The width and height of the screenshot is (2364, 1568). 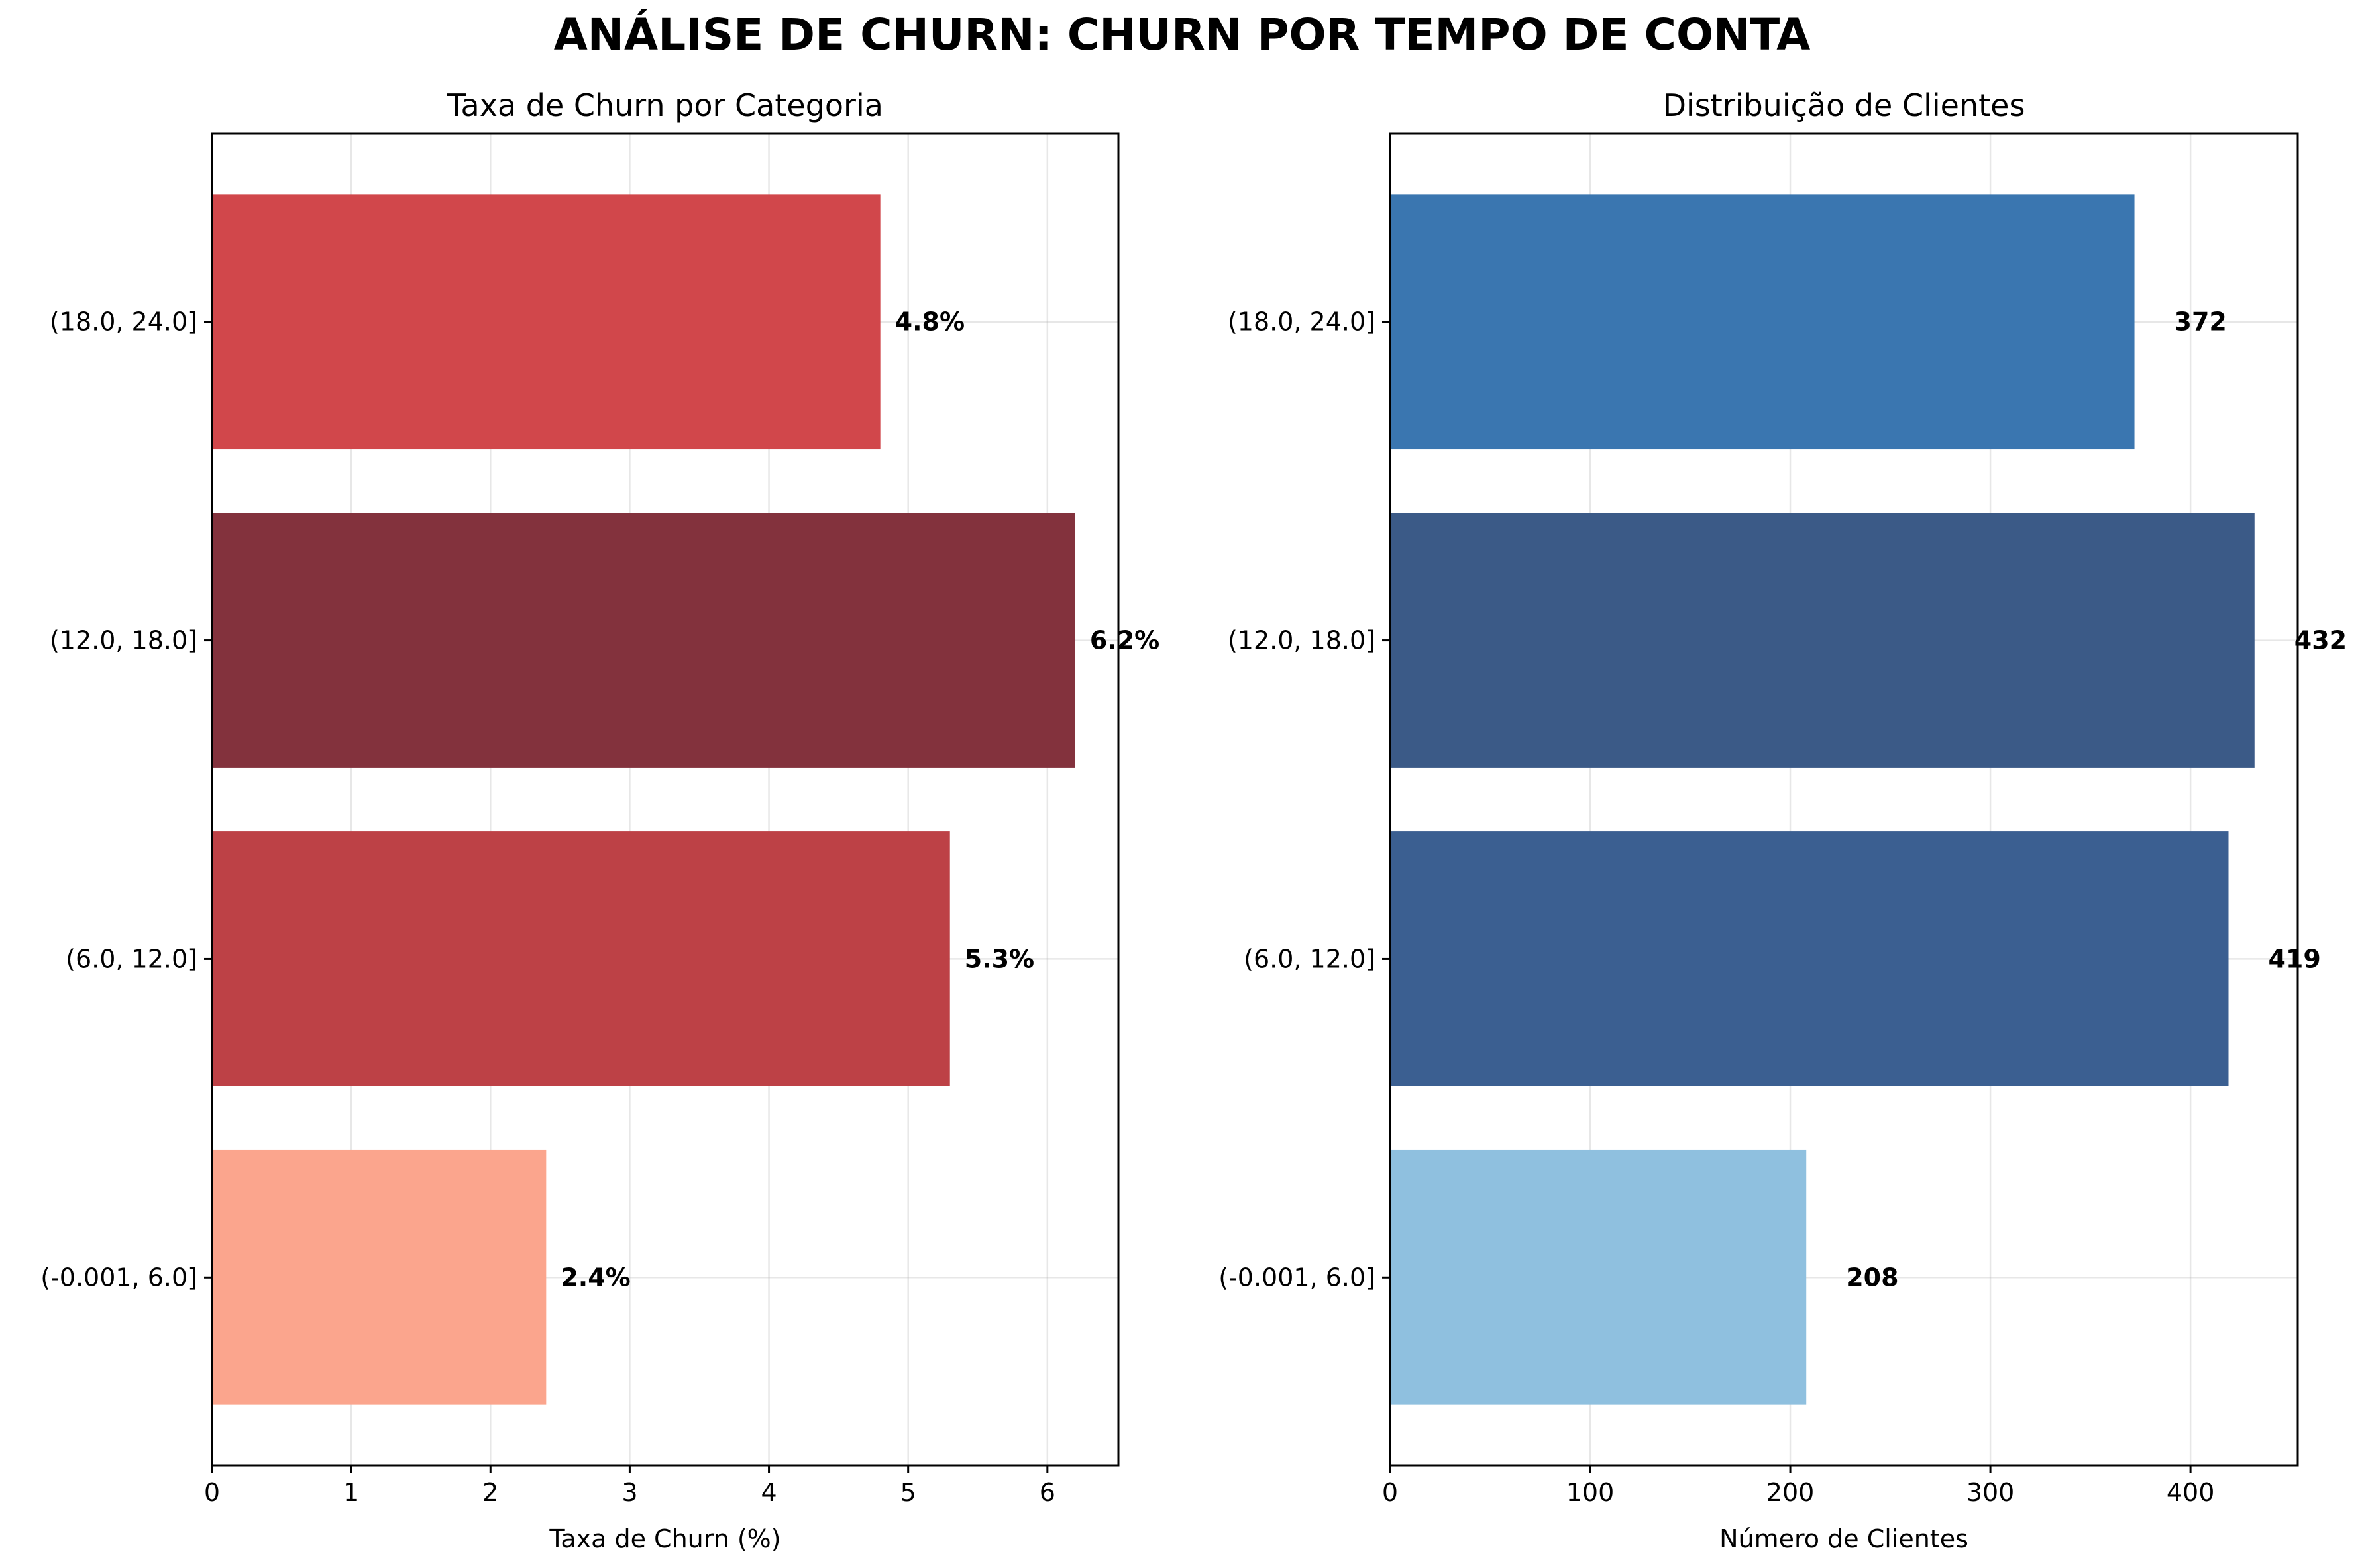 What do you see at coordinates (769, 1492) in the screenshot?
I see `churn-rate-x-tick-label: 4` at bounding box center [769, 1492].